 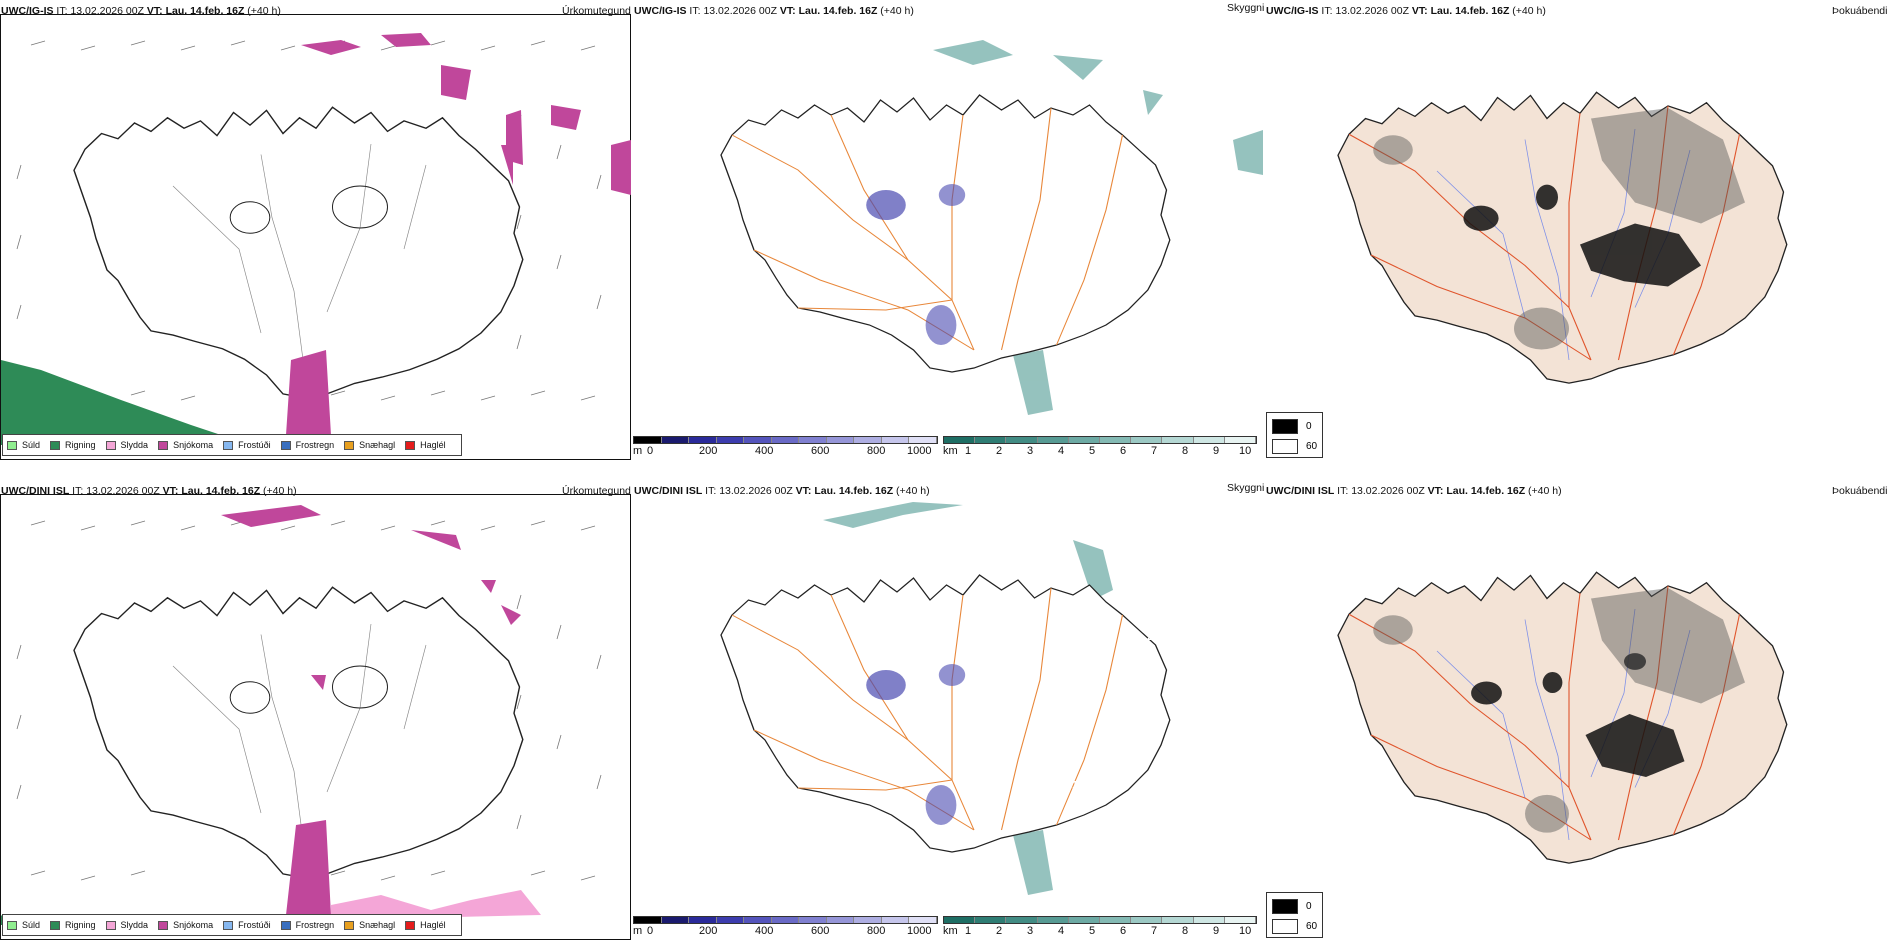 What do you see at coordinates (949, 354) in the screenshot?
I see `svg-text: 490` at bounding box center [949, 354].